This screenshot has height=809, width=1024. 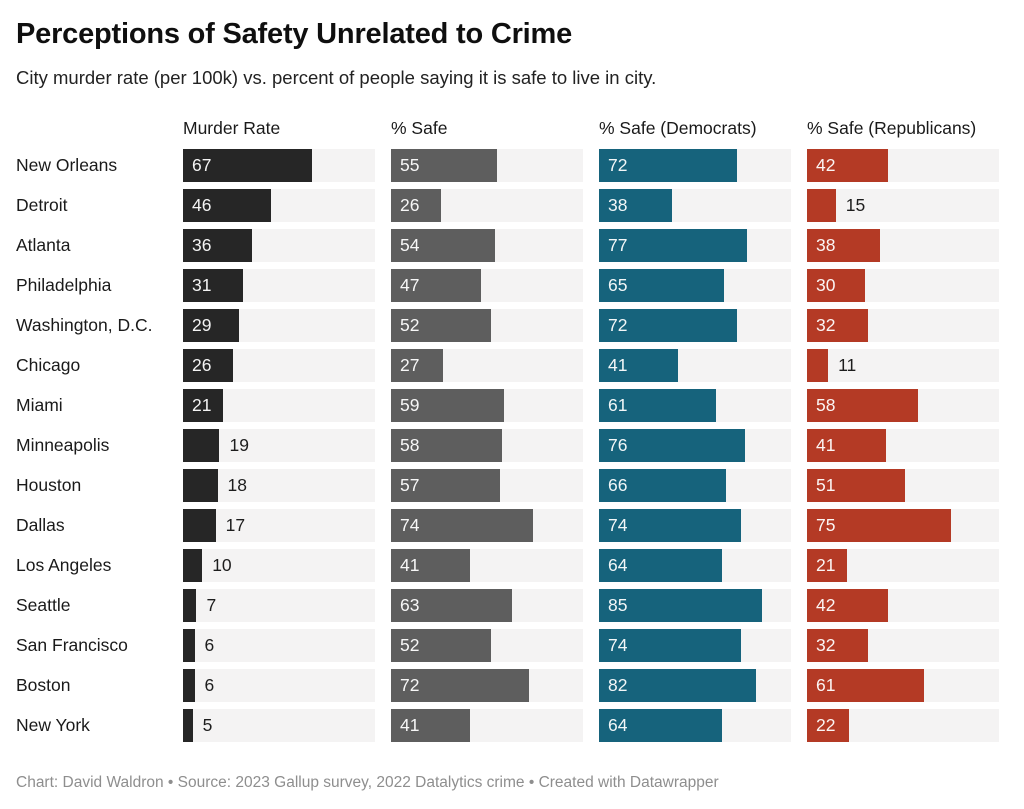 I want to click on bar-track: 82, so click(x=695, y=685).